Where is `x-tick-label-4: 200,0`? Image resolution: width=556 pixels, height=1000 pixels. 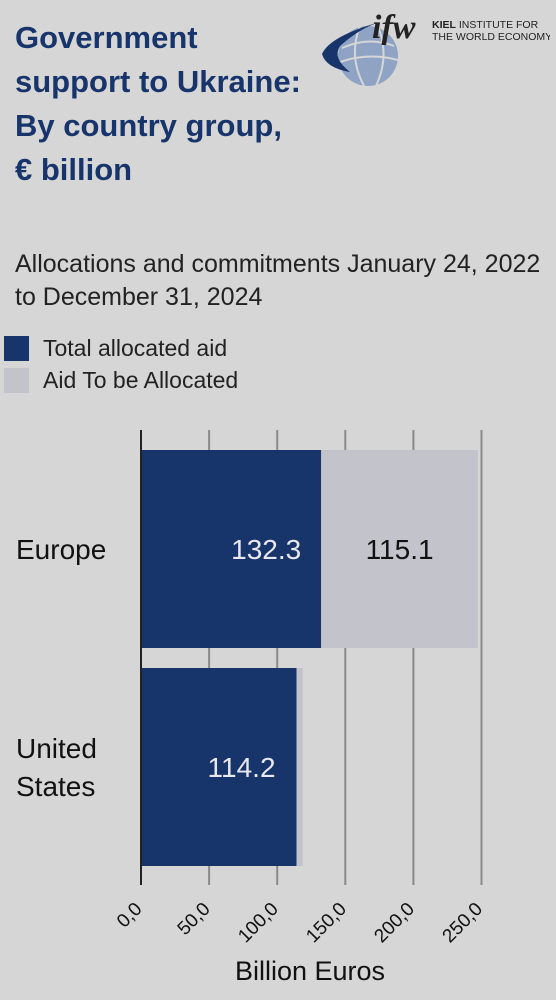
x-tick-label-4: 200,0 is located at coordinates (394, 923).